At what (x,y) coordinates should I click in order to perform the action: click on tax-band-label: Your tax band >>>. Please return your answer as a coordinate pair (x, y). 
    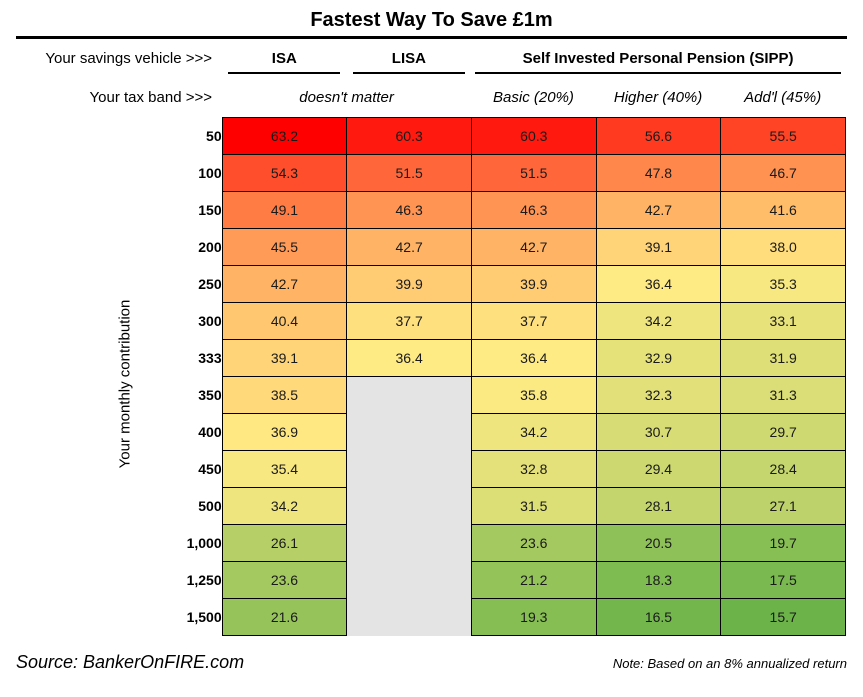
    Looking at the image, I should click on (150, 97).